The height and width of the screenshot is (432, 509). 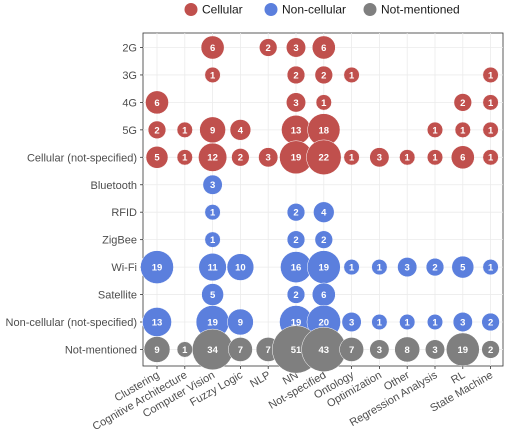 I want to click on bubble-label-3-6: 18, so click(x=324, y=130).